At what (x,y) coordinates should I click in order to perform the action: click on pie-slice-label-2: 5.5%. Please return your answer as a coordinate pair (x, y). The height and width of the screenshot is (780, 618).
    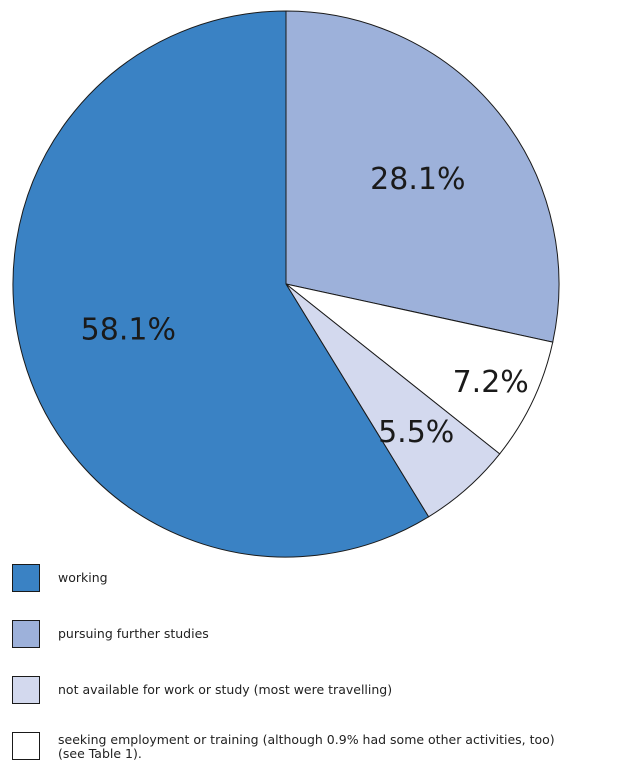
    Looking at the image, I should click on (416, 432).